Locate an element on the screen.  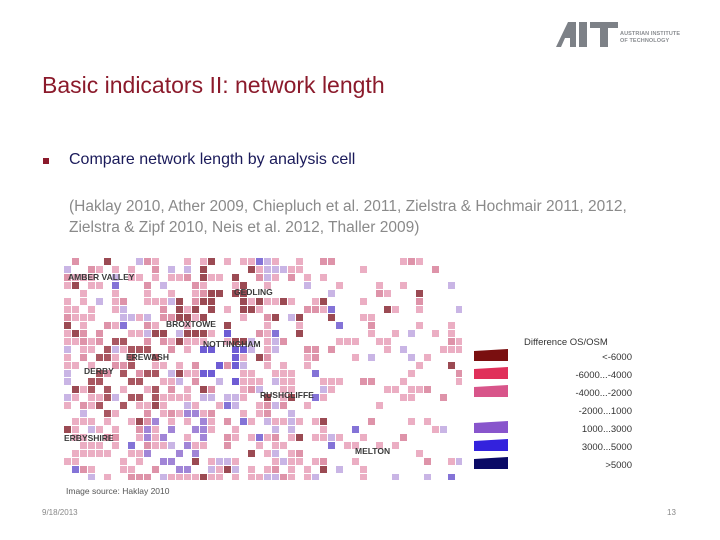
map-label-nottingham: NOTTINGHAM is located at coordinates (232, 344).